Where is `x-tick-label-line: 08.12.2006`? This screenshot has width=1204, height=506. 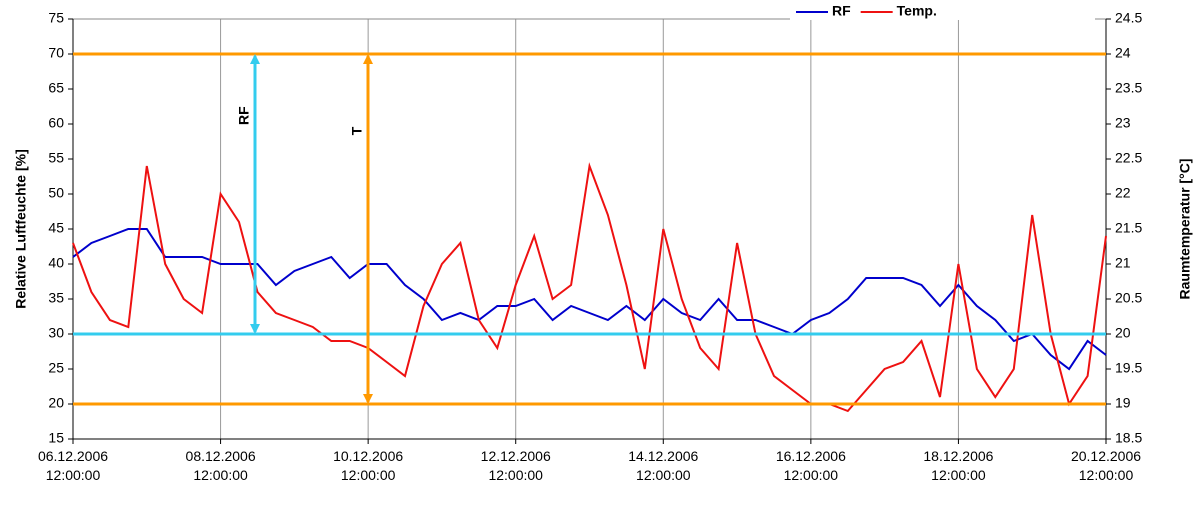 x-tick-label-line: 08.12.2006 is located at coordinates (221, 456).